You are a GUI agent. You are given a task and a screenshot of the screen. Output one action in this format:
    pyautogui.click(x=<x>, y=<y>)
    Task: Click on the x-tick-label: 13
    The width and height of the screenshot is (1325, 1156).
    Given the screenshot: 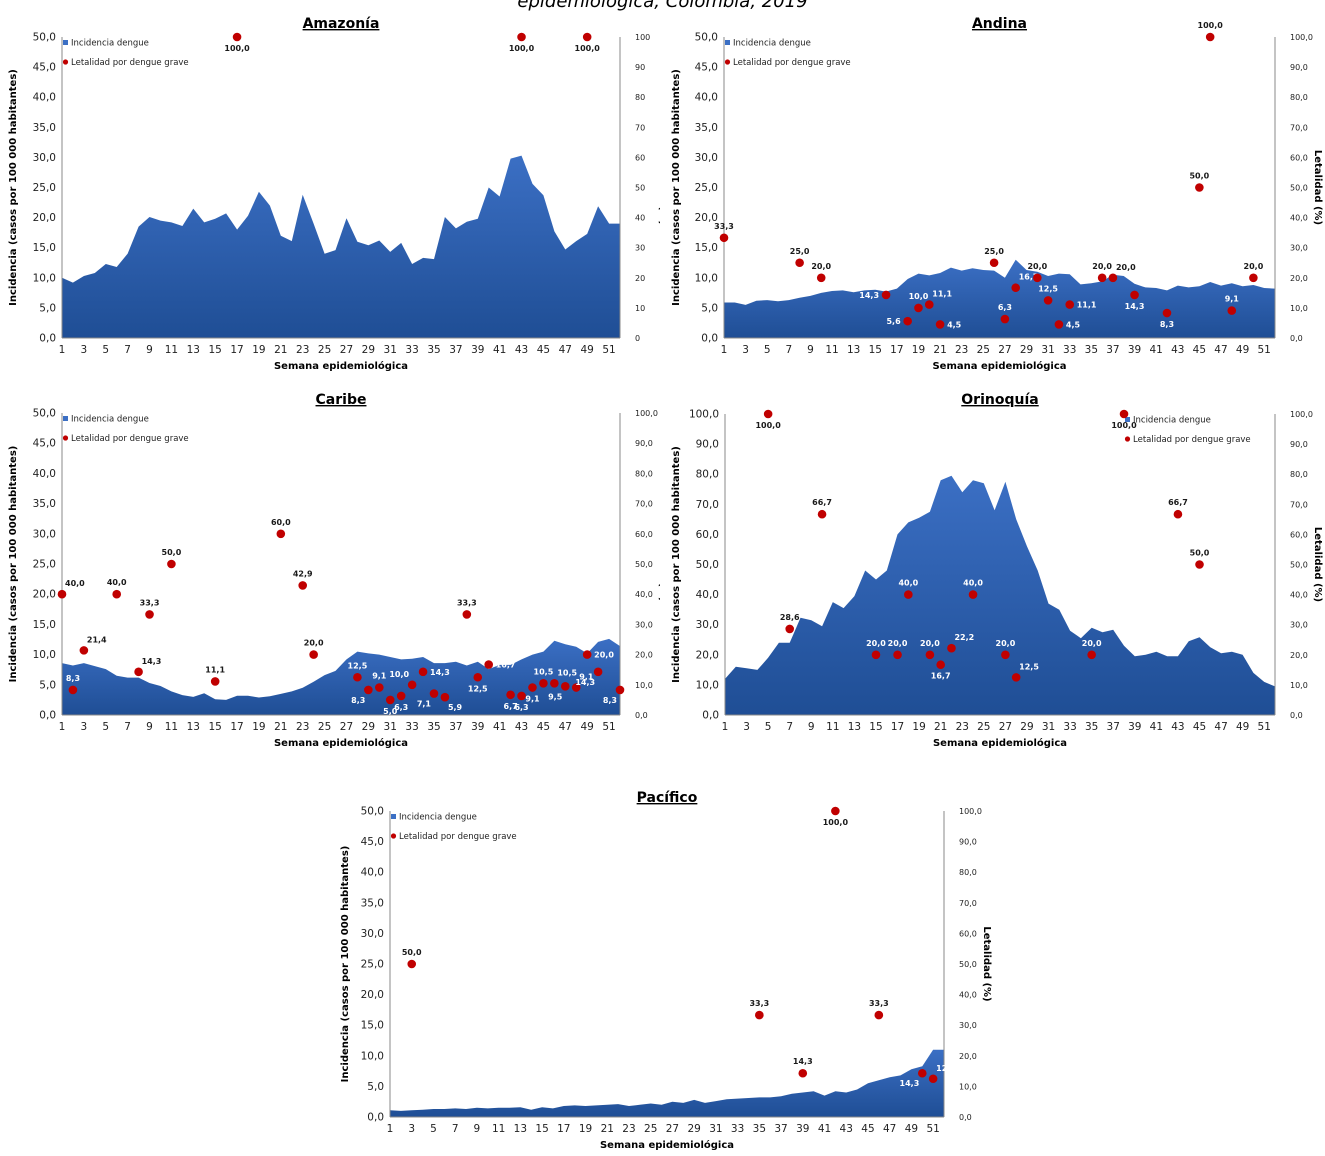 What is the action you would take?
    pyautogui.click(x=520, y=1129)
    